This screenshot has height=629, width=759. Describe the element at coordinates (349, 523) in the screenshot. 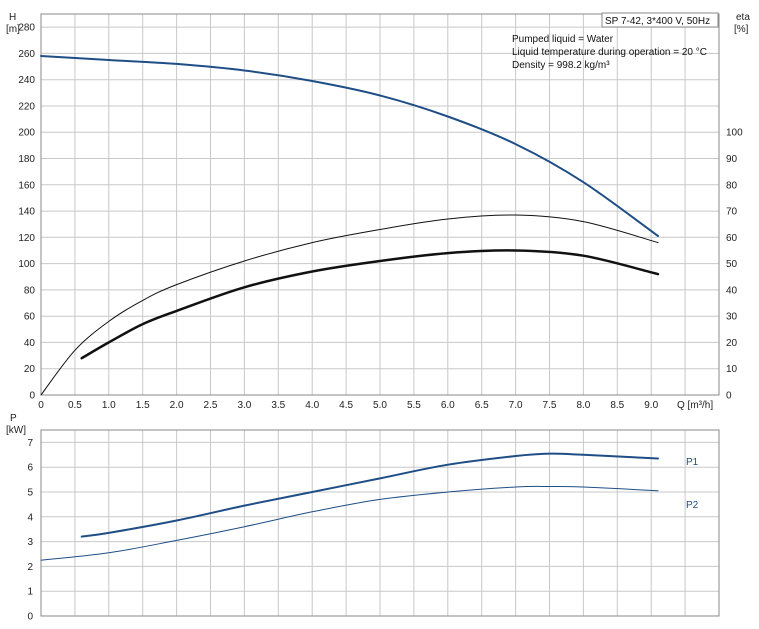

I see `power-curve-p2` at that location.